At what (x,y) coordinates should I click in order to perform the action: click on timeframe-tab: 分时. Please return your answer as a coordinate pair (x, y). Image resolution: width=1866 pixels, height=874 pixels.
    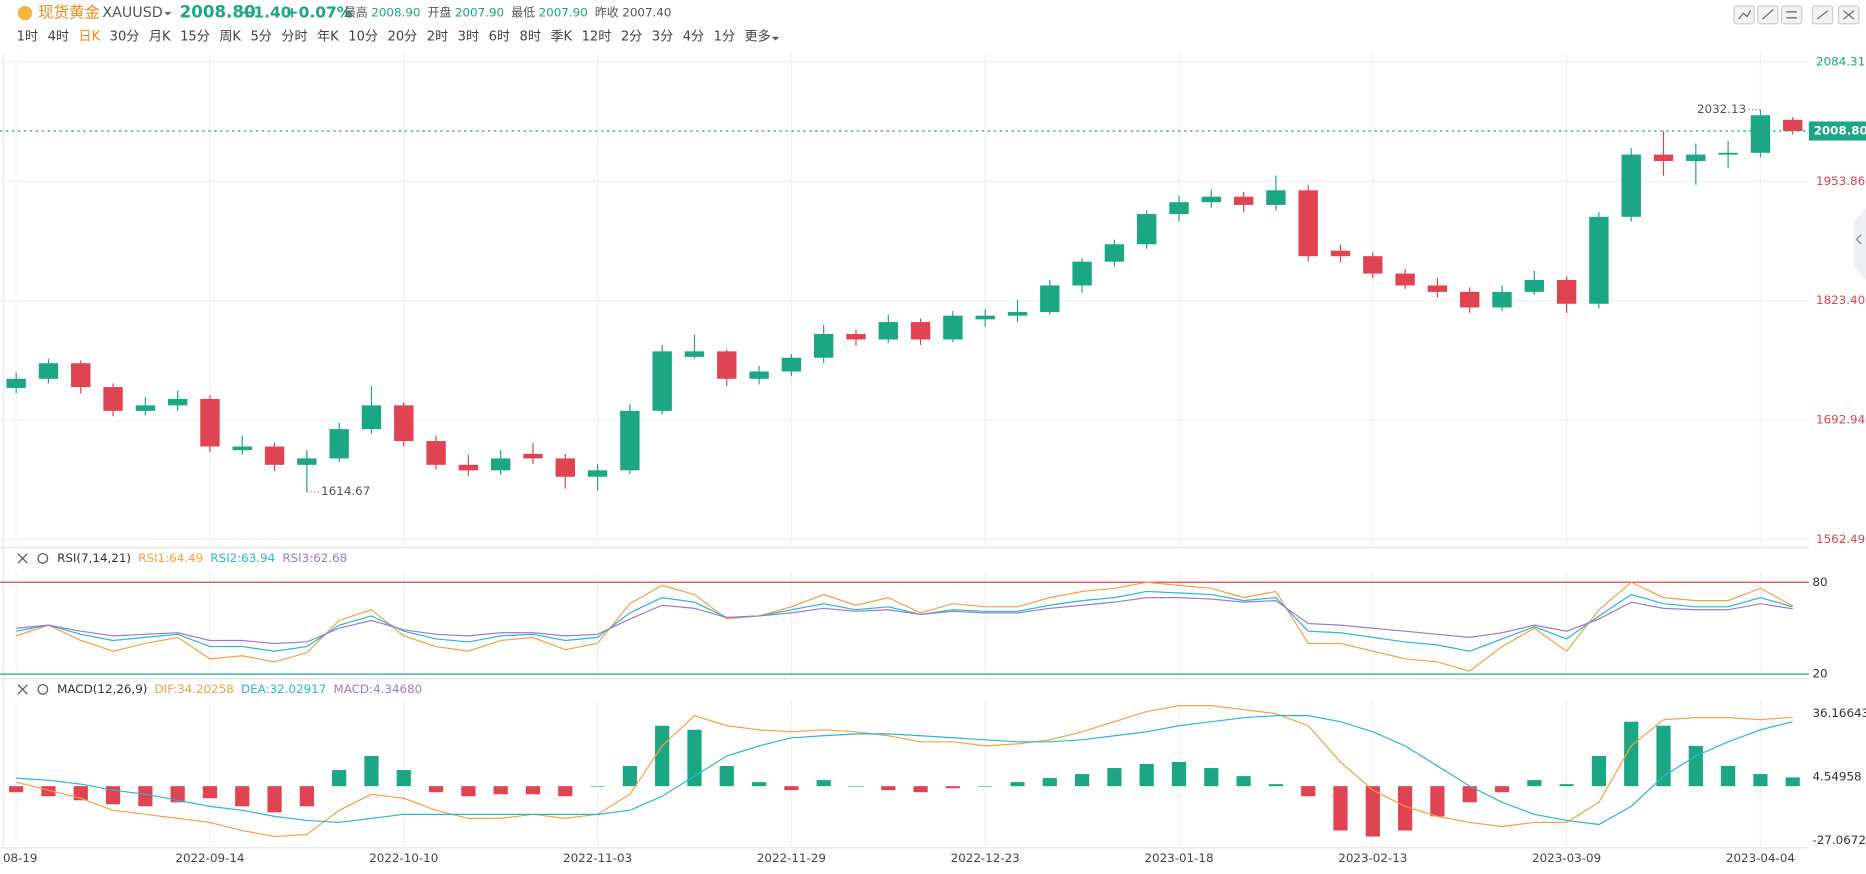
    Looking at the image, I should click on (294, 36).